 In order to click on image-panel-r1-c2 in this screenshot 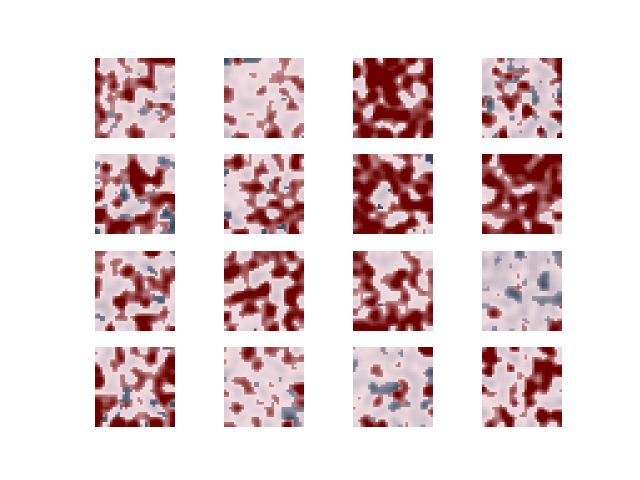, I will do `click(264, 98)`.